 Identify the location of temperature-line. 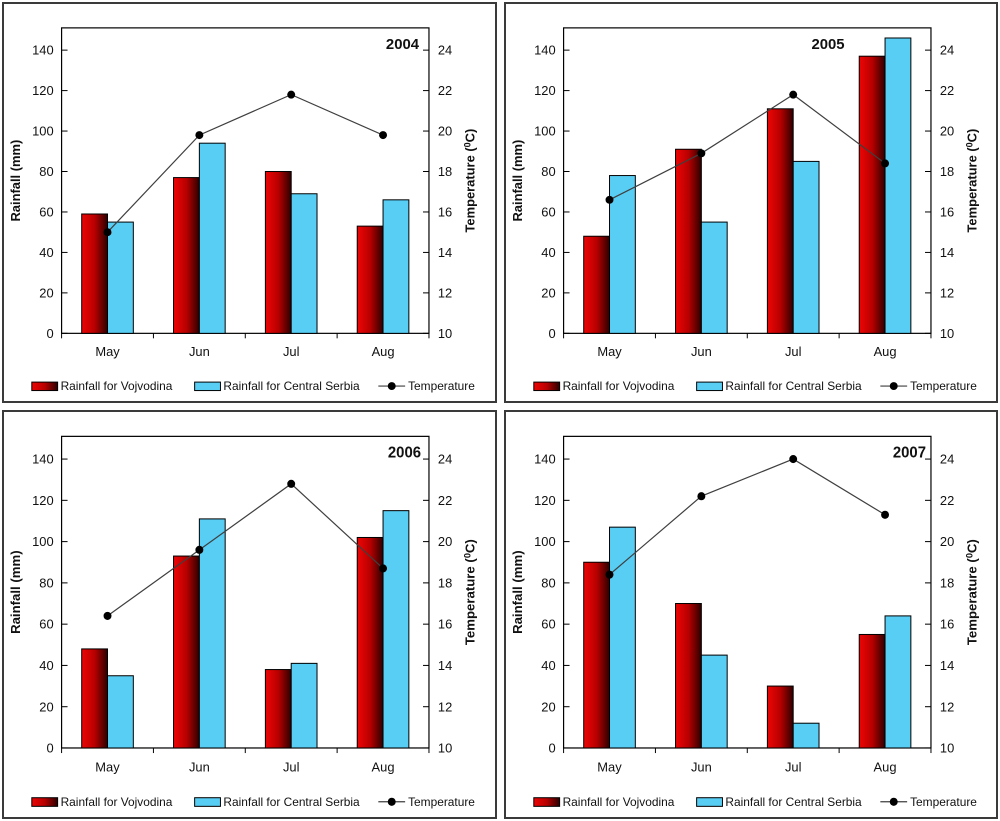
(245, 163).